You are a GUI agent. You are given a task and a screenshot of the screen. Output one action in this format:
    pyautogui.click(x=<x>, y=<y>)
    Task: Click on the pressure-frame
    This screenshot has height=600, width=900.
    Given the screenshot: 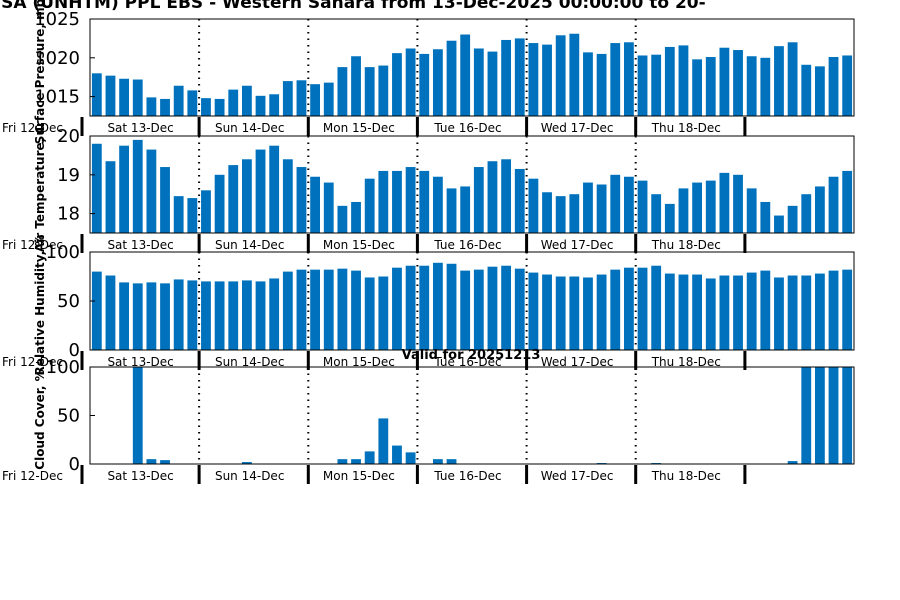 What is the action you would take?
    pyautogui.click(x=472, y=67)
    